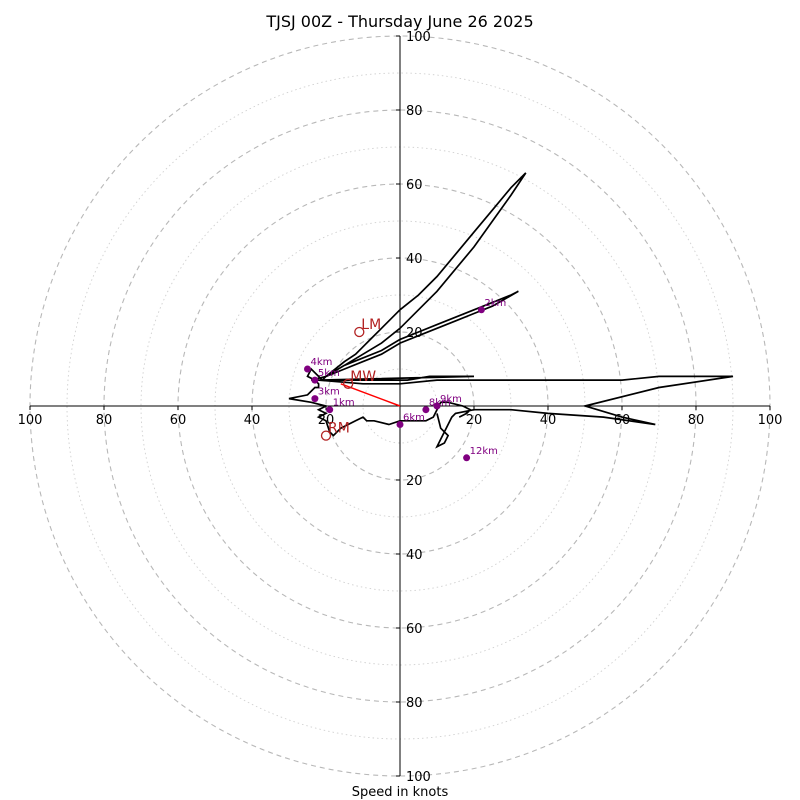 This screenshot has width=800, height=800. Describe the element at coordinates (414, 418) in the screenshot. I see `height-label-6km: 6km` at that location.